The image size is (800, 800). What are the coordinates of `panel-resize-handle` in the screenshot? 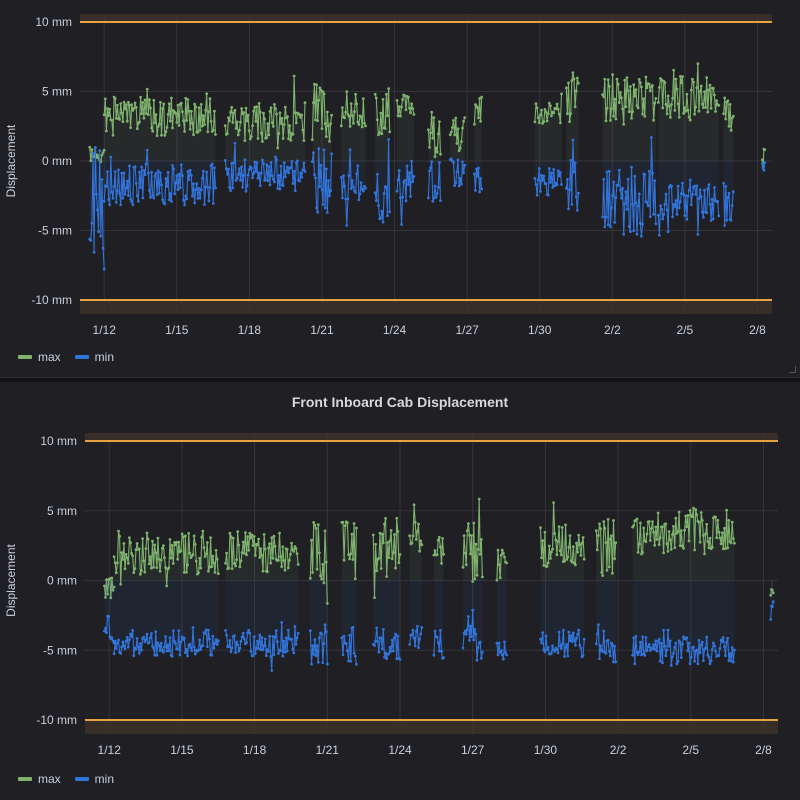 It's located at (792, 369).